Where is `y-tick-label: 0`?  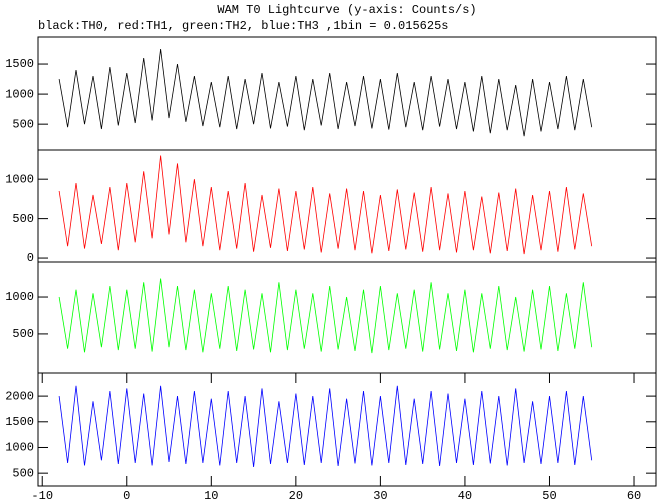 y-tick-label: 0 is located at coordinates (30, 258).